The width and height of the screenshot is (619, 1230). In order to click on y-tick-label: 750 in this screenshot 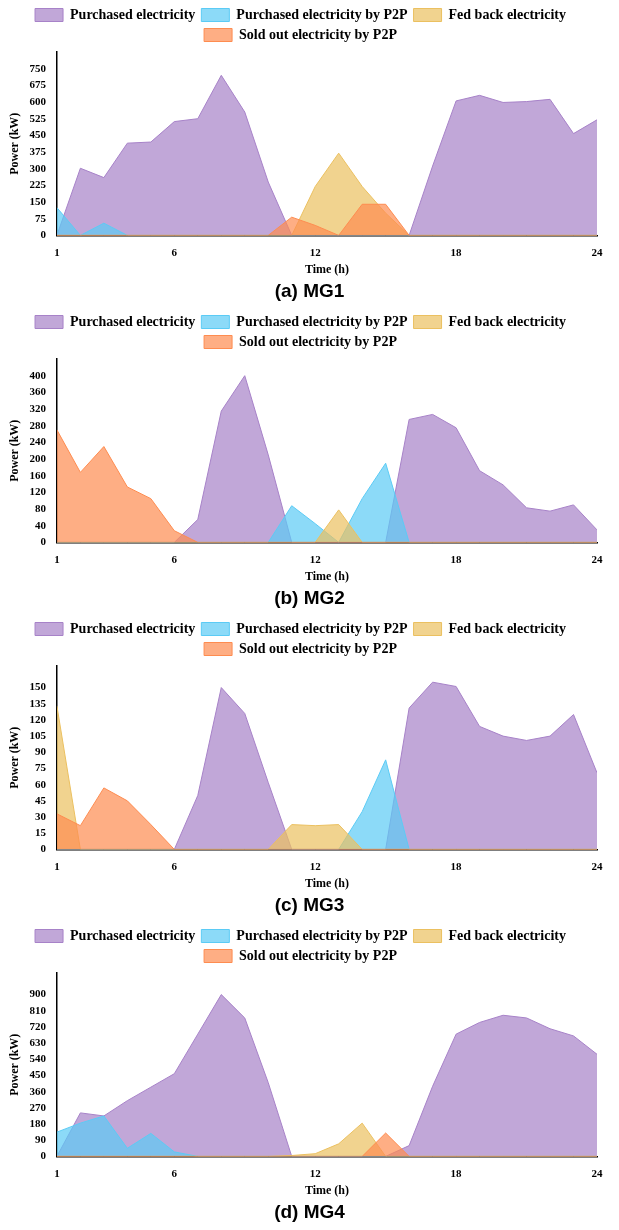, I will do `click(38, 67)`.